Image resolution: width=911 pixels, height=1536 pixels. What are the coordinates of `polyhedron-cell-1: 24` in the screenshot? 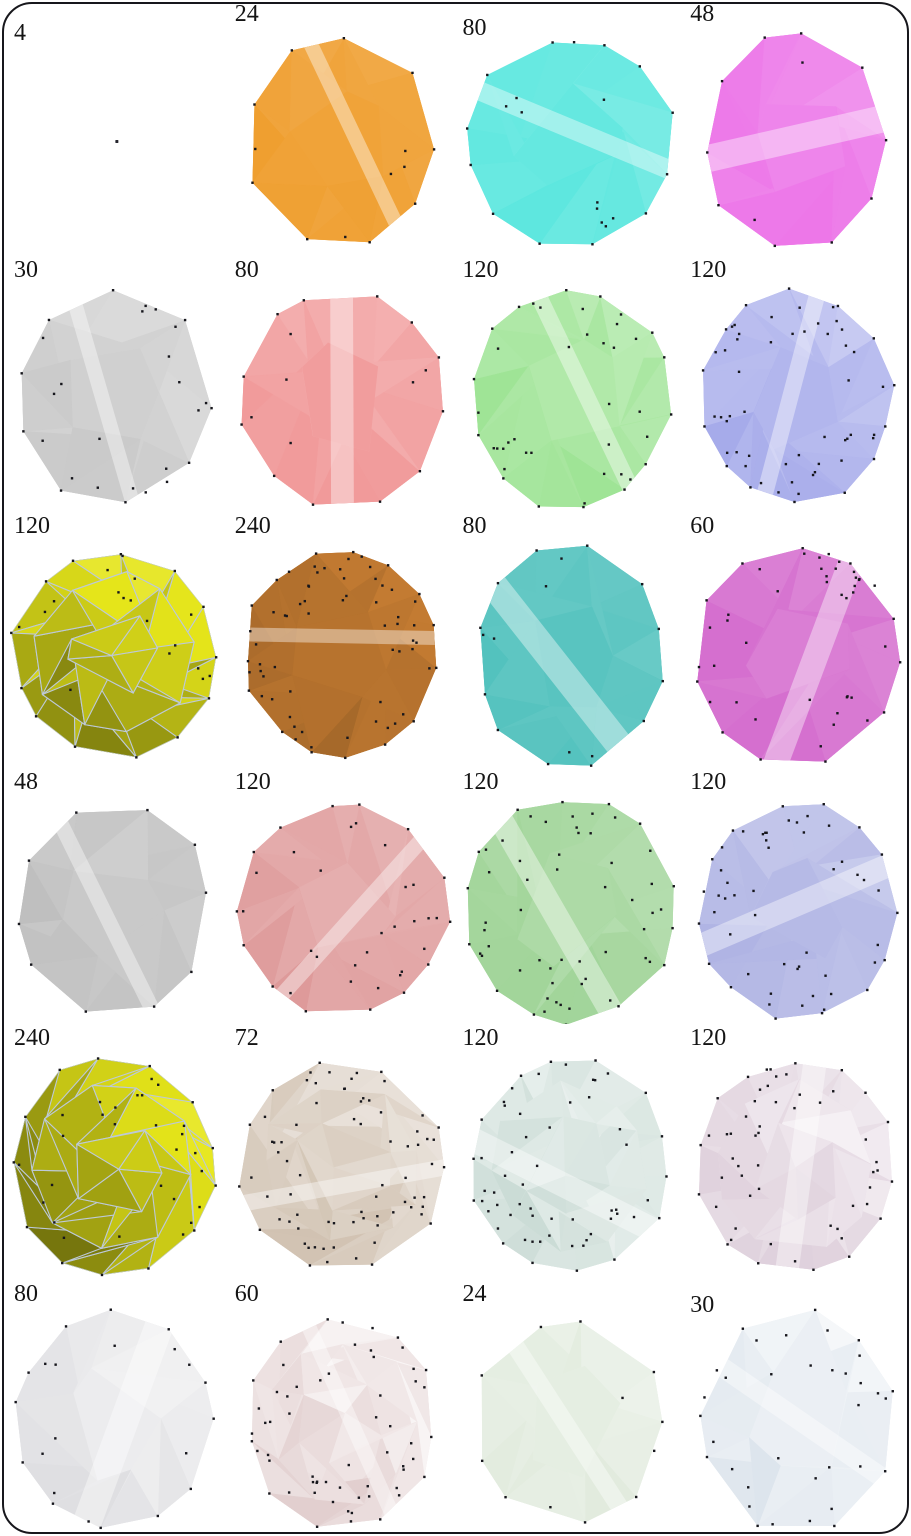 It's located at (342, 128).